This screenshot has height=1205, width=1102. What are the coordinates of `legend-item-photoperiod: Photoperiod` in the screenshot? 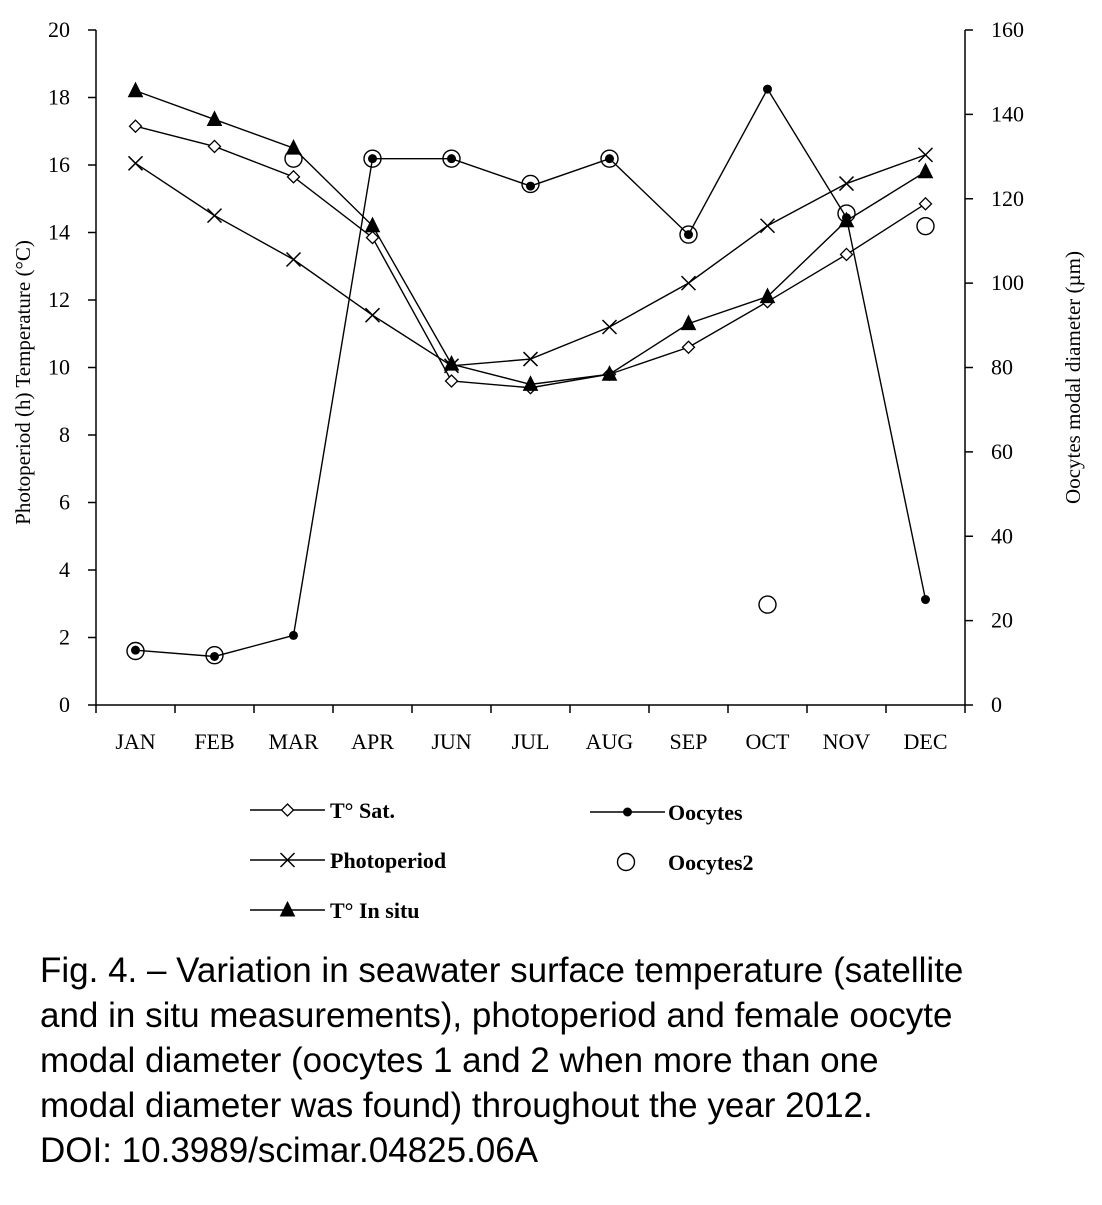 It's located at (348, 860).